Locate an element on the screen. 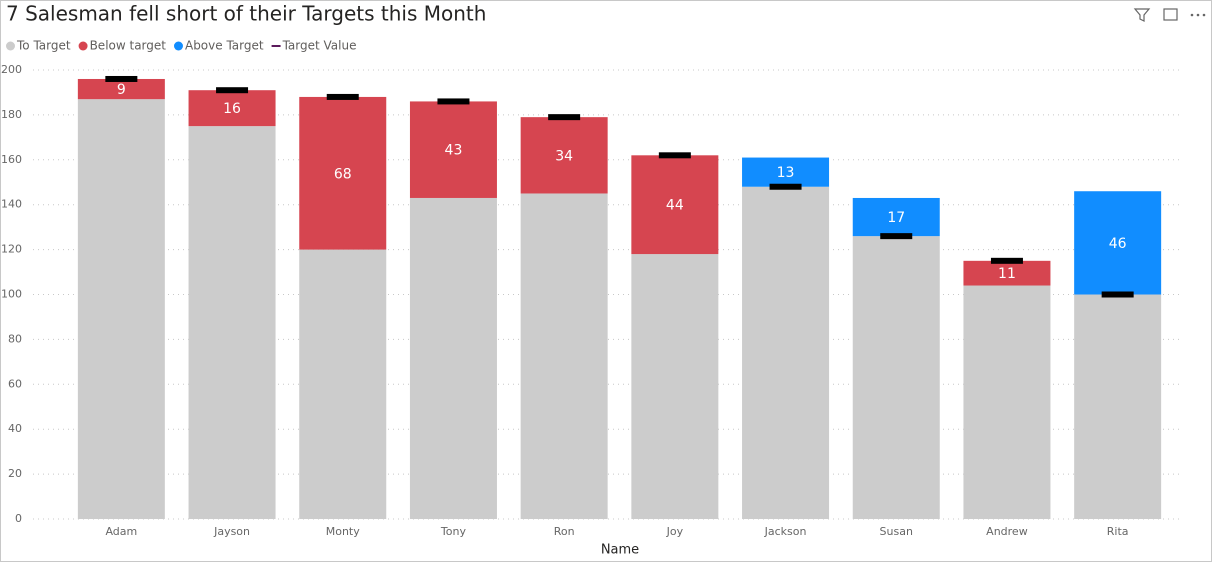 Image resolution: width=1213 pixels, height=563 pixels. y-tick-label: 120 is located at coordinates (11, 249).